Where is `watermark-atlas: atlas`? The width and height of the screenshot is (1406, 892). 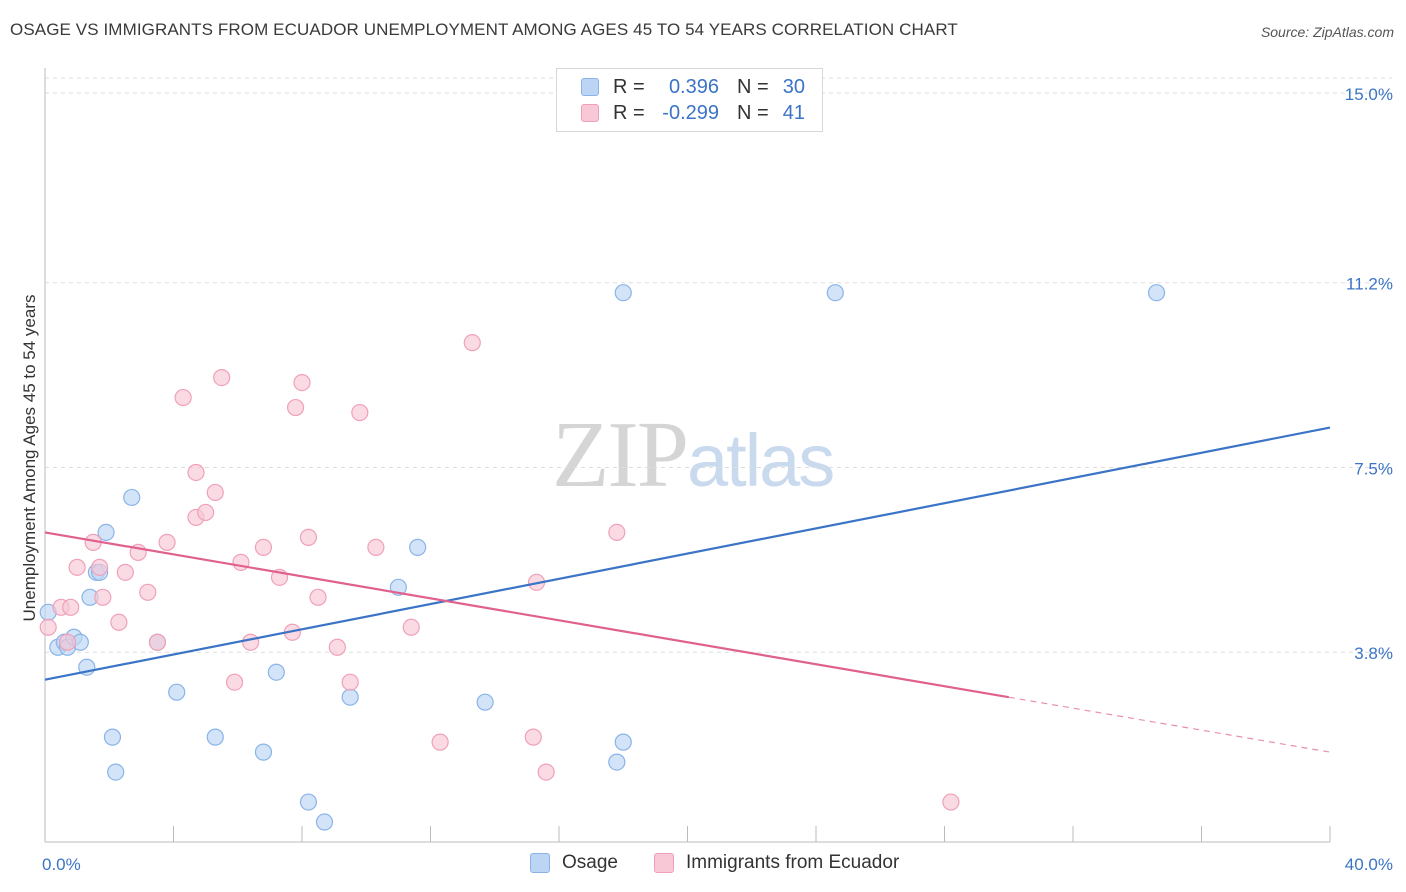 watermark-atlas: atlas is located at coordinates (761, 460).